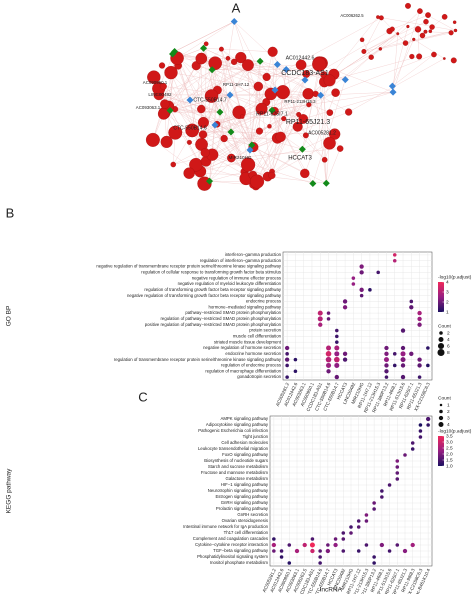 The image size is (474, 594). Describe the element at coordinates (263, 301) in the screenshot. I see `y-tick-label: endocrine process` at that location.